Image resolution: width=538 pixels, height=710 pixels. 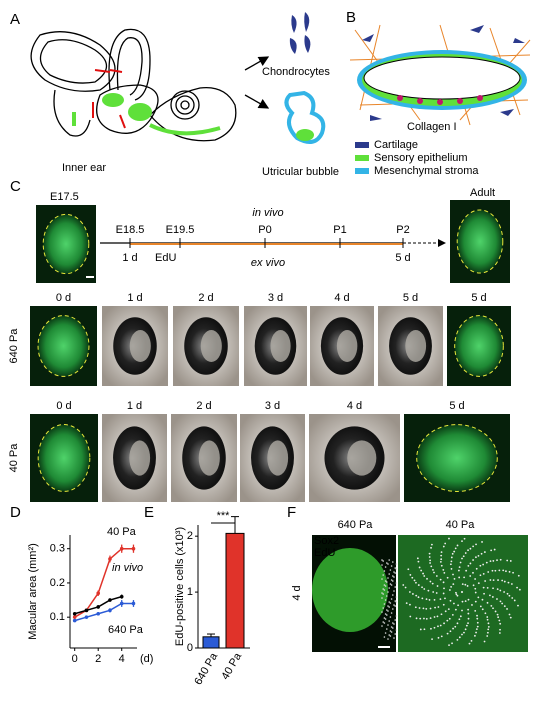 I want to click on caption: Utricular bubble, so click(x=300, y=172).